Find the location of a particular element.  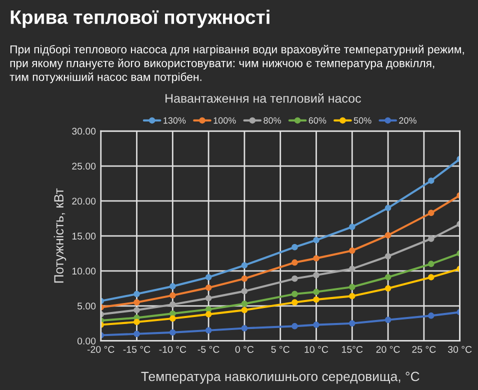

chart-subtitle: При підборі теплового насоса для нагрівання води враховуйте температурний режим, при якому плануєте його використовувати: чим нижчою є температура довкілля, тим потужніший насос вам потрібен. is located at coordinates (237, 64).